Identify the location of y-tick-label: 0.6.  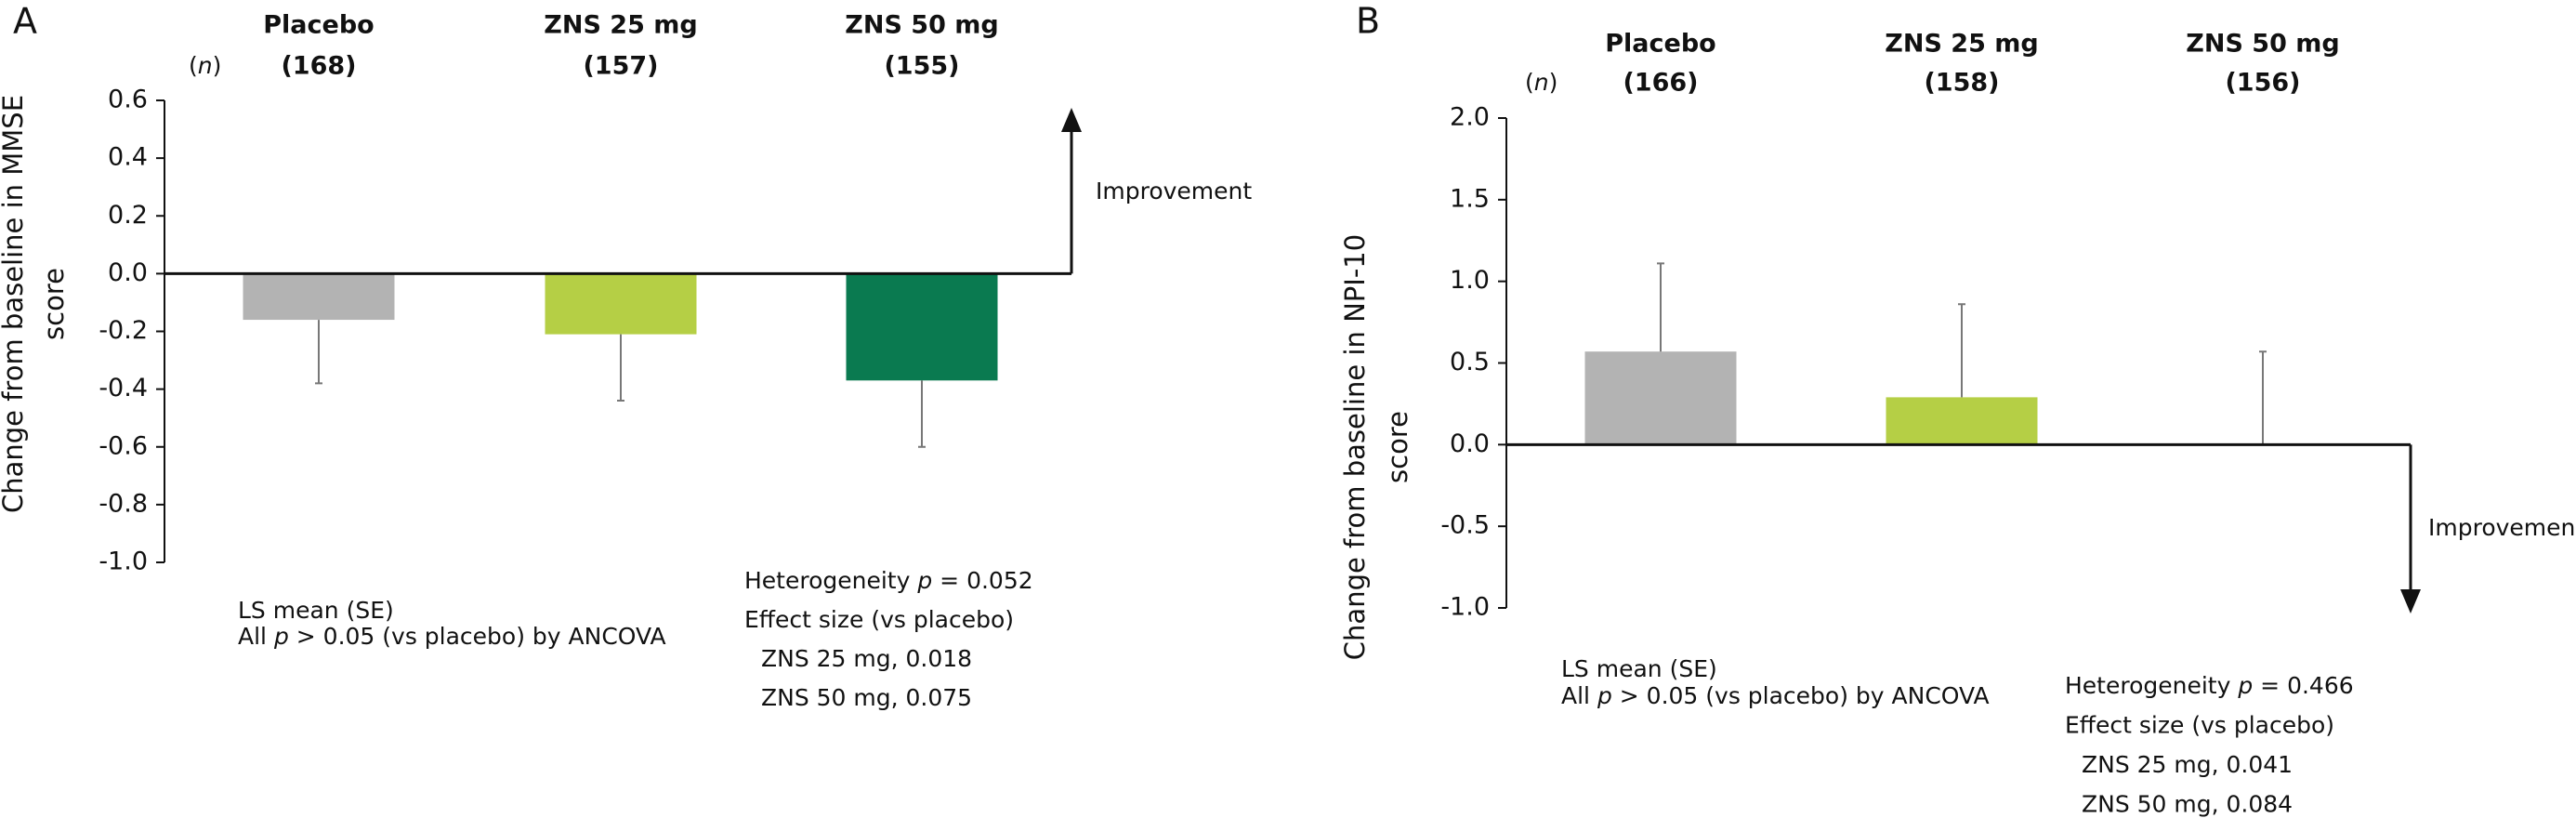
(128, 100).